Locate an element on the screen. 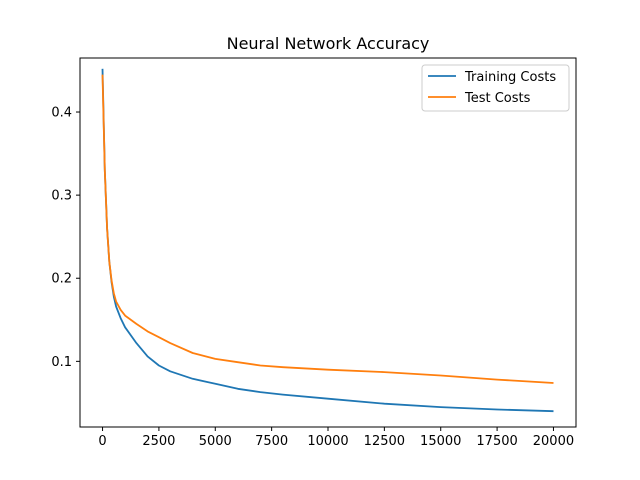 The height and width of the screenshot is (480, 640). x-axis: 0 2500 5000 7500 10000 12500 15000 17500 20000 is located at coordinates (336, 438).